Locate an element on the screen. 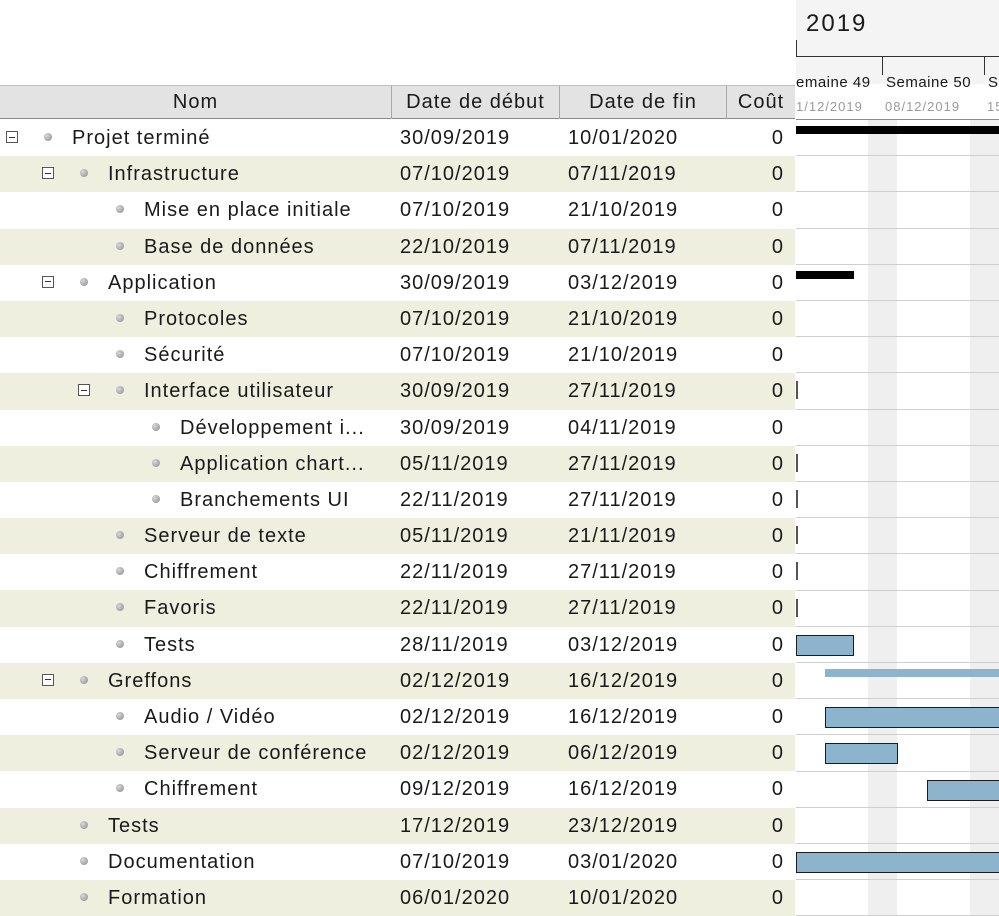  week-date: 1/12/2019 is located at coordinates (829, 106).